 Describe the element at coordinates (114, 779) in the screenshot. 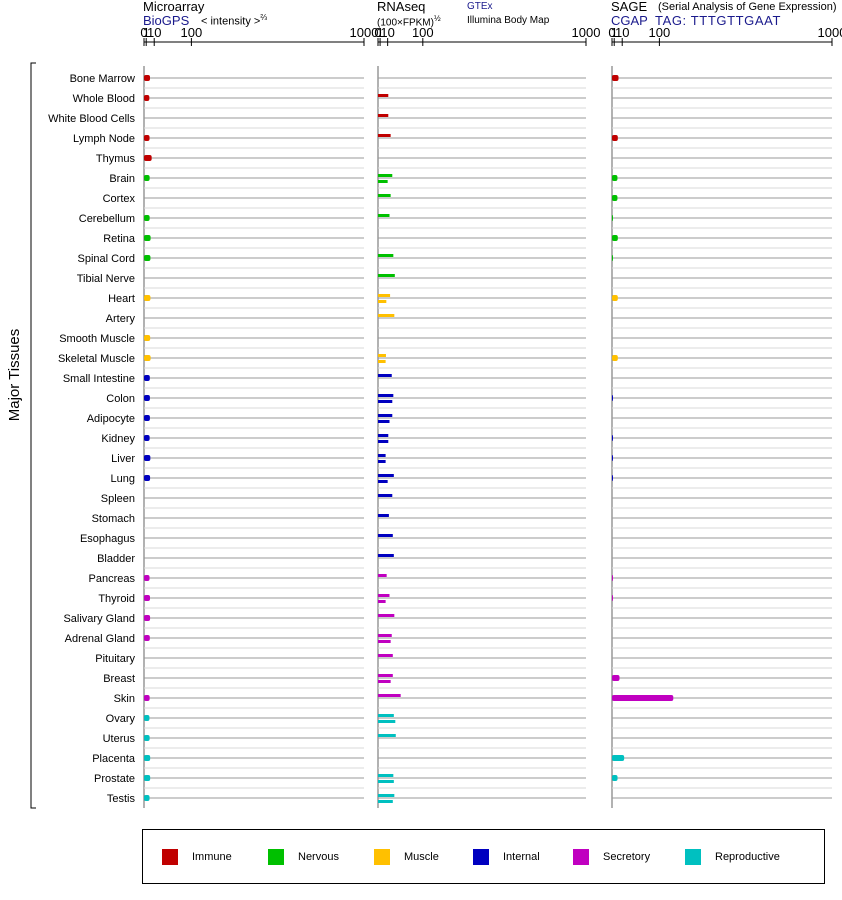

I see `category-label: Prostate` at that location.